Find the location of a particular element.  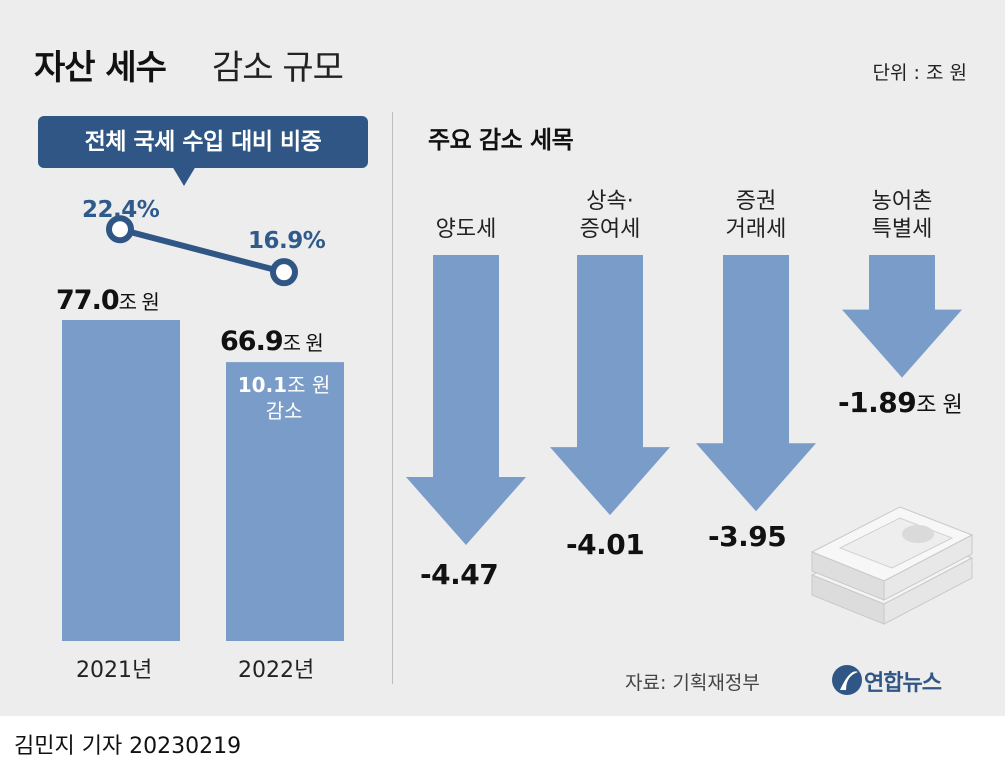

category-label-line: 증권 is located at coordinates (756, 201).